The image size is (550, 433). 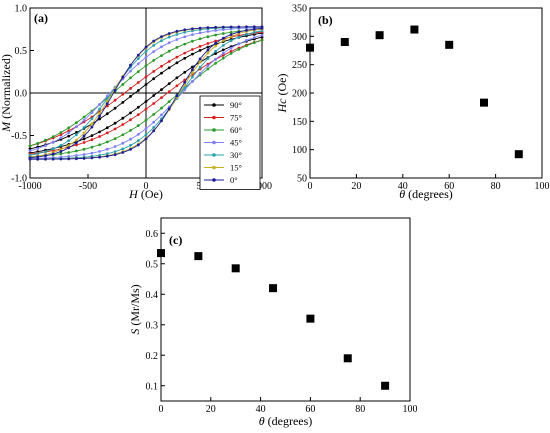 What do you see at coordinates (261, 409) in the screenshot?
I see `x-tick-label: 40` at bounding box center [261, 409].